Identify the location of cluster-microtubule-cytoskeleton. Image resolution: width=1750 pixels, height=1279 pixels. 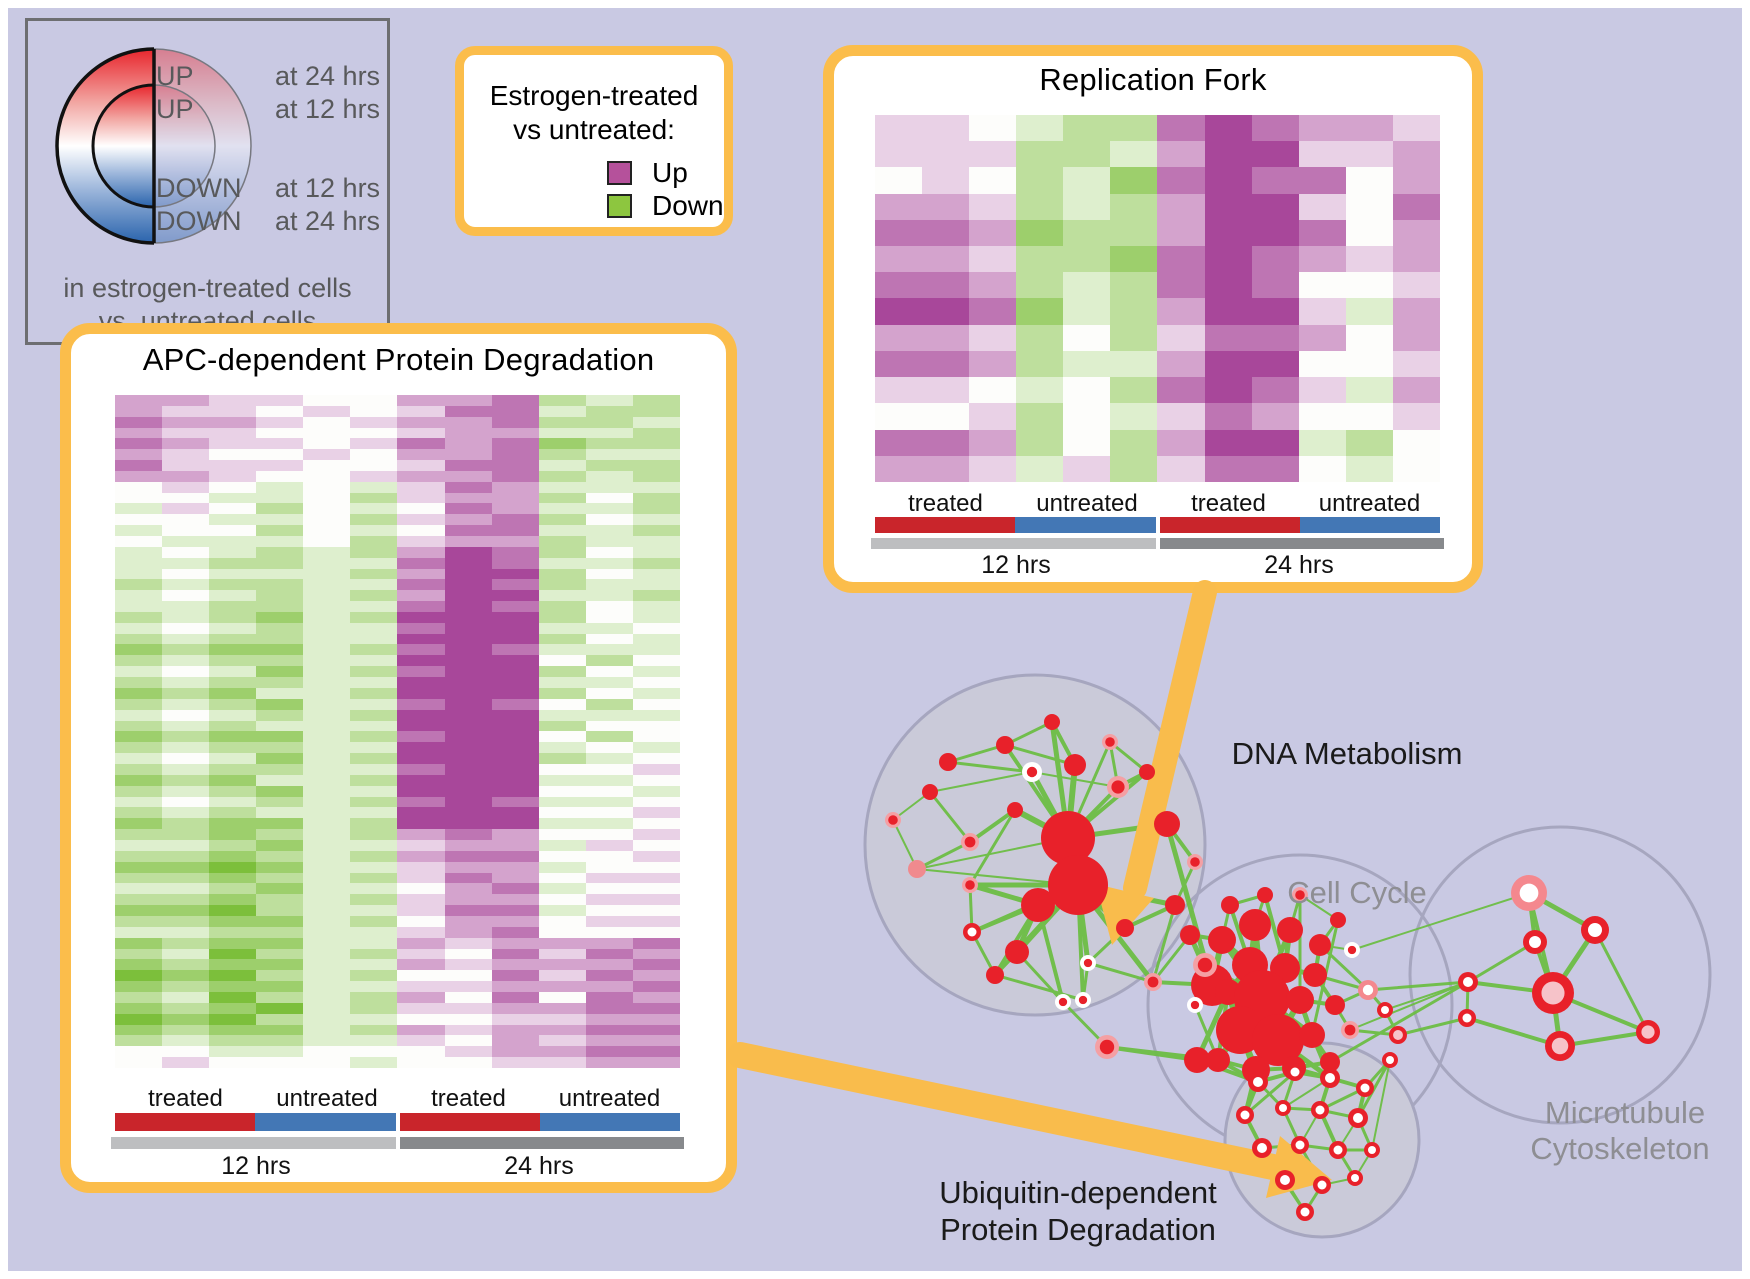
(1560, 975).